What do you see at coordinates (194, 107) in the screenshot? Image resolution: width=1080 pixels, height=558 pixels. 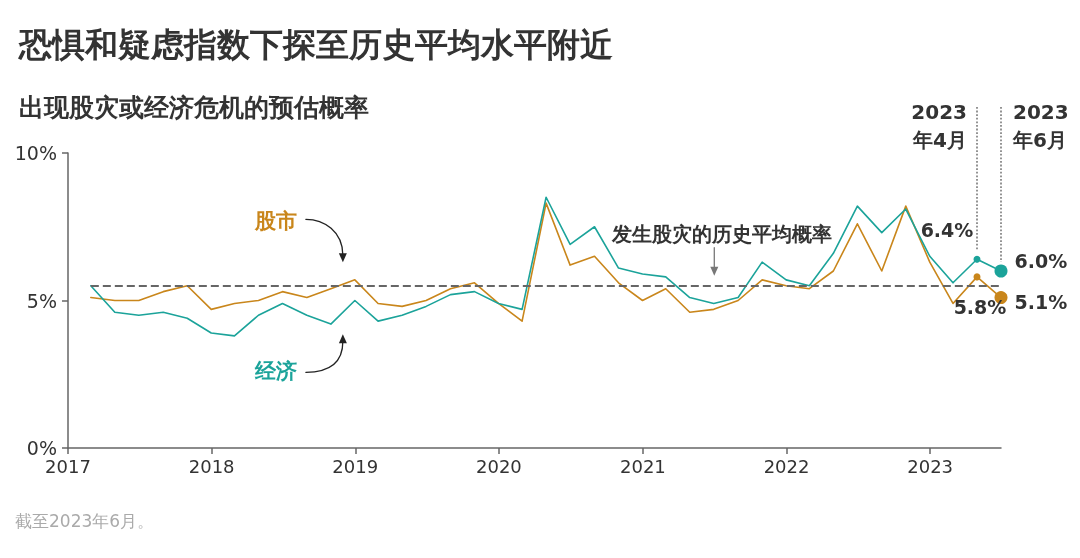 I see `chart-subtitle: 出现股灾或经济危机的预估概率` at bounding box center [194, 107].